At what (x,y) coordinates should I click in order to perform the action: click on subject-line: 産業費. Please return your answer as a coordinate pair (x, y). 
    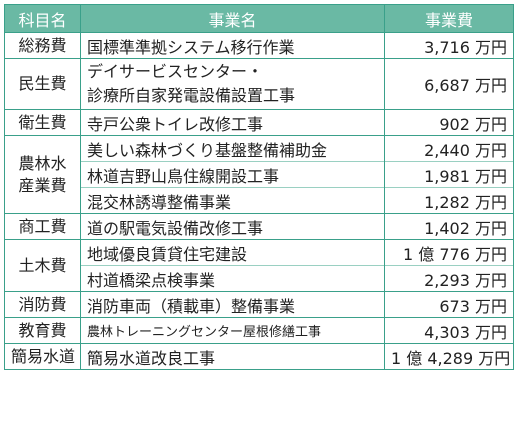
    Looking at the image, I should click on (42, 185).